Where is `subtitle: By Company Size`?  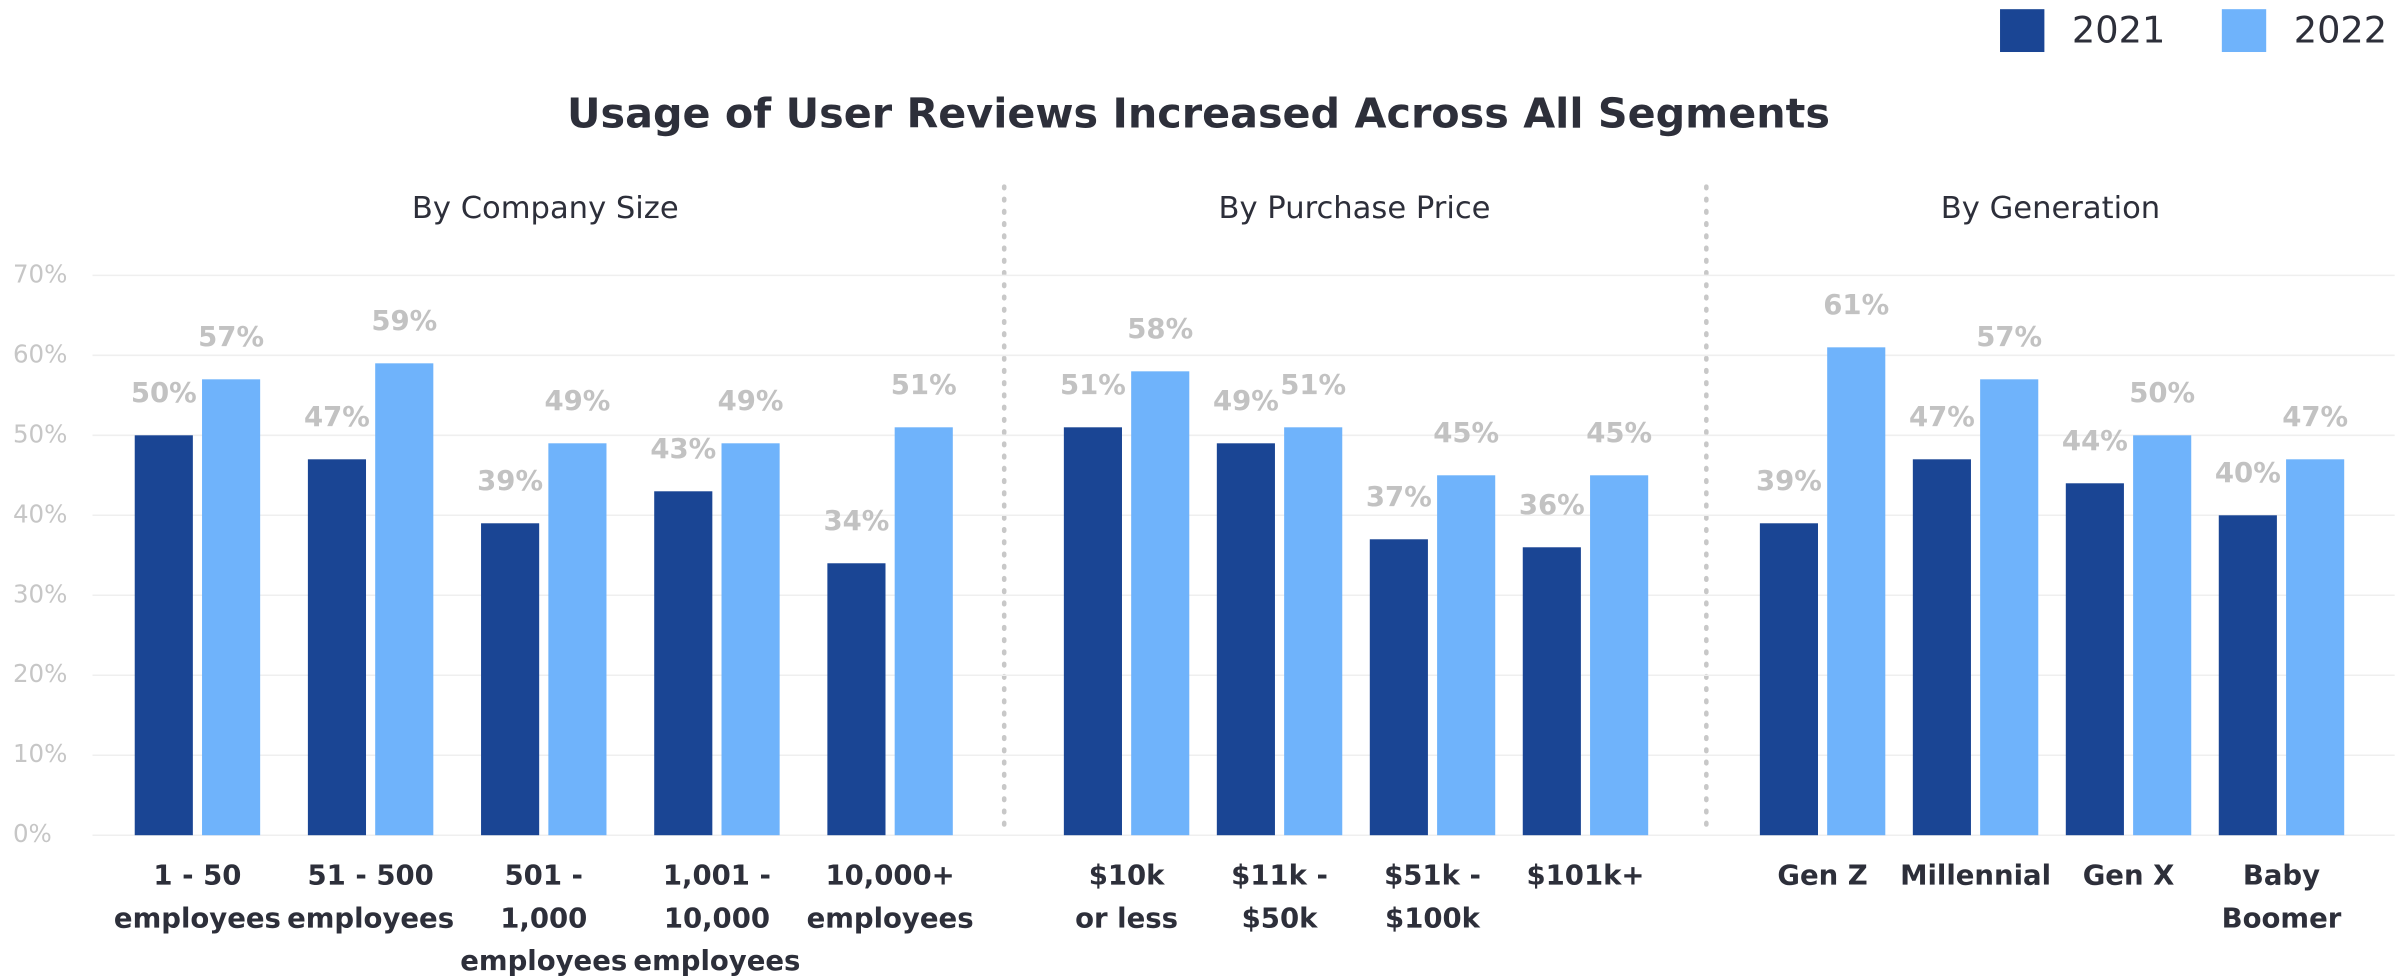
subtitle: By Company Size is located at coordinates (545, 208).